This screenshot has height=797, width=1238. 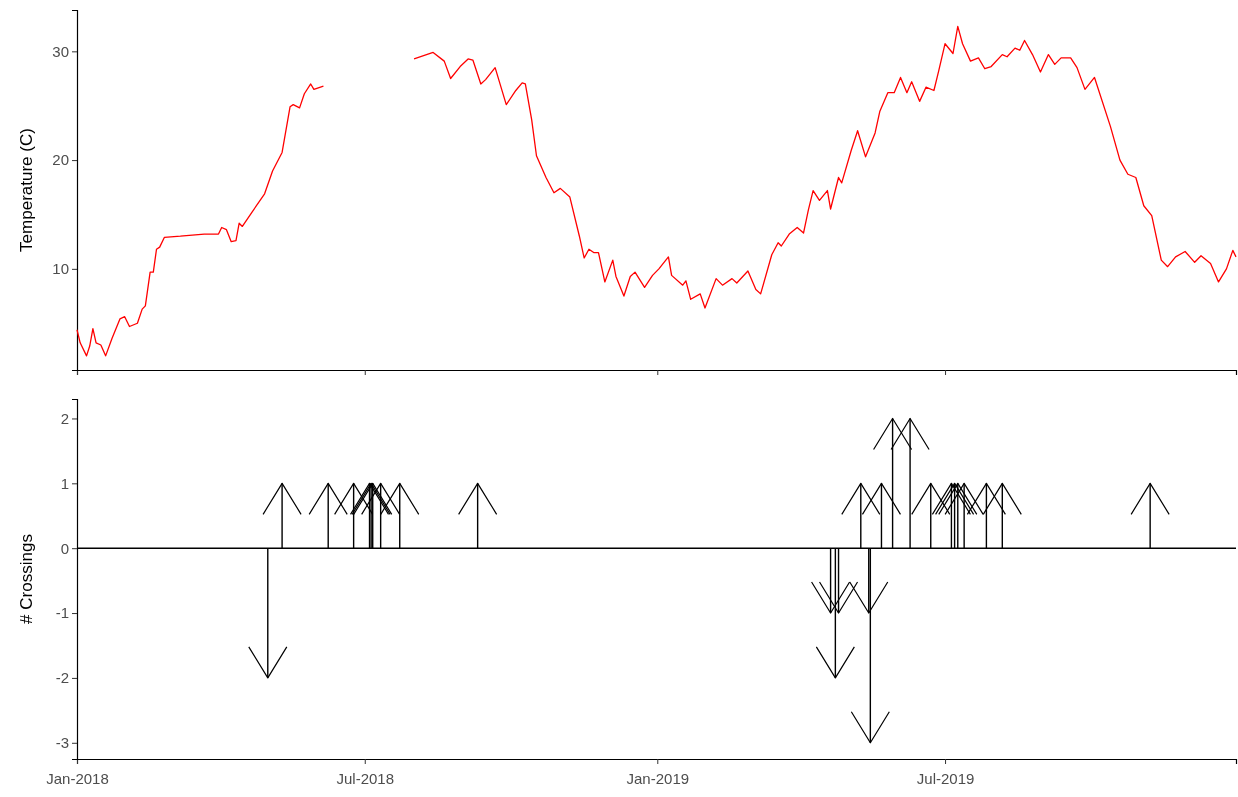 What do you see at coordinates (26, 190) in the screenshot?
I see `y-axis-title: Temperature (C)` at bounding box center [26, 190].